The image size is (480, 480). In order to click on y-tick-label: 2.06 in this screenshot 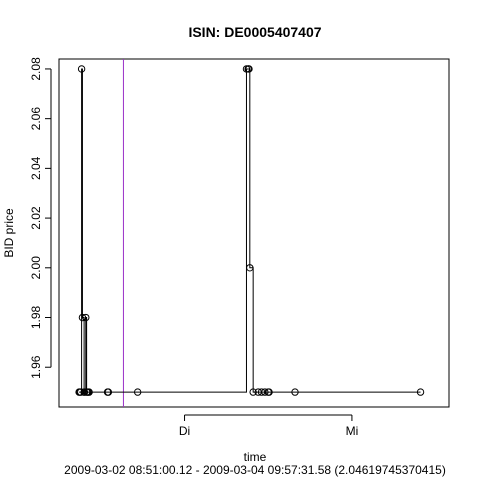, I will do `click(36, 119)`.